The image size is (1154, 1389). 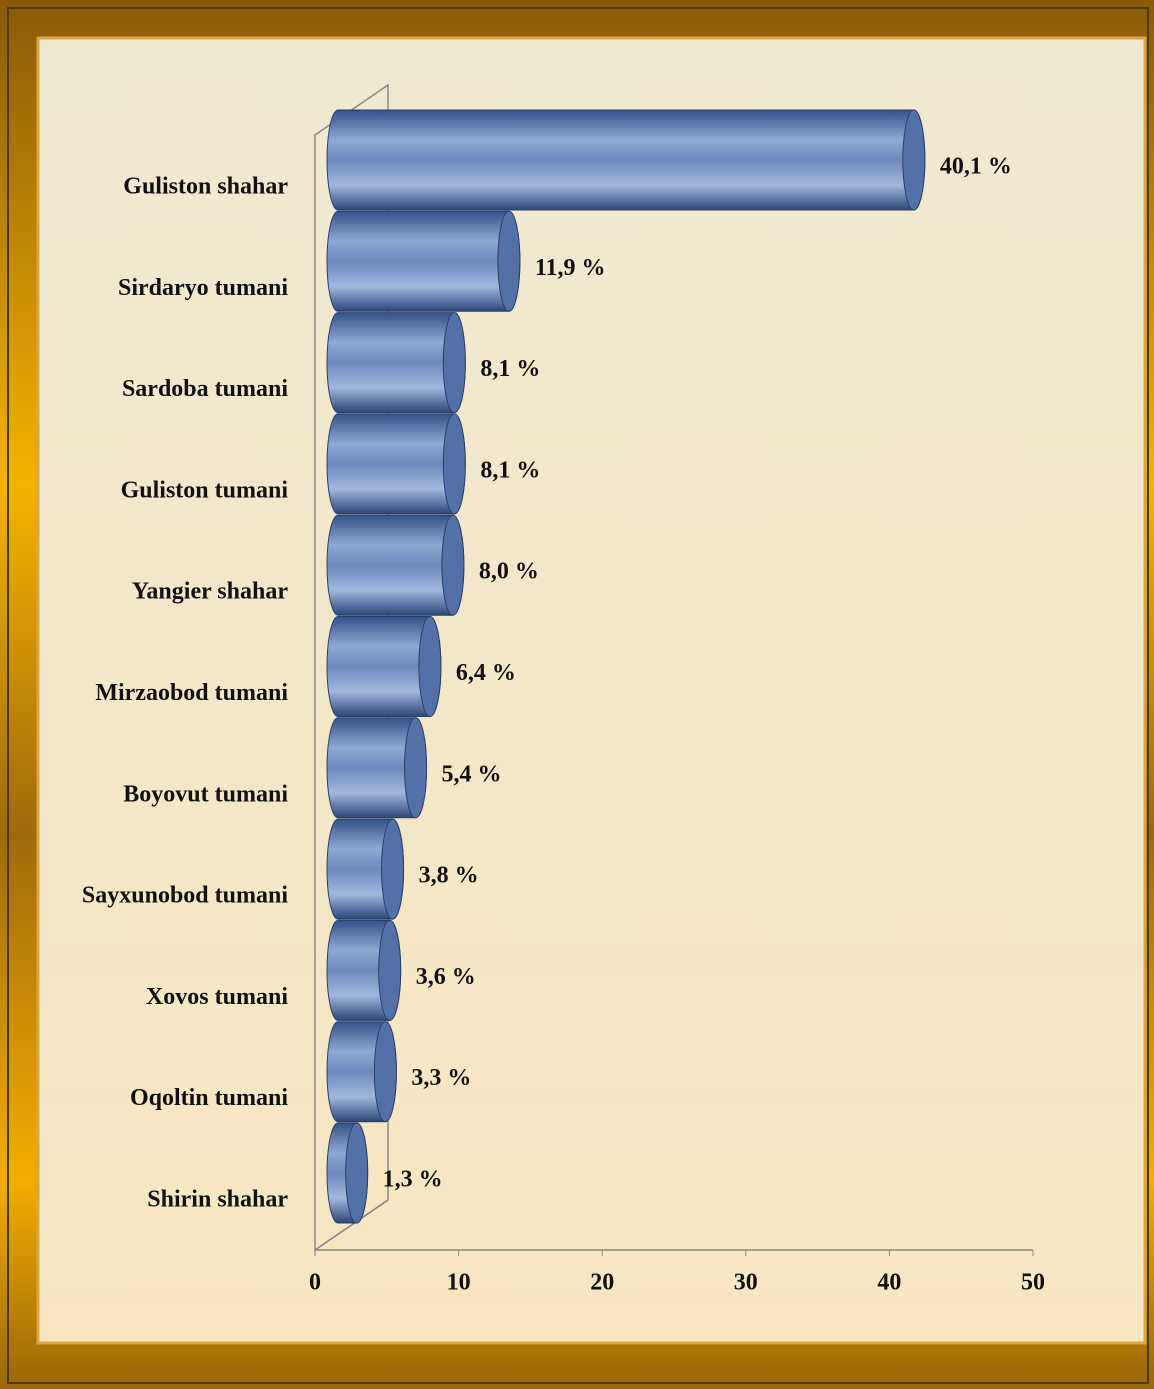 What do you see at coordinates (217, 997) in the screenshot?
I see `y-tick-label: Xovos tumani` at bounding box center [217, 997].